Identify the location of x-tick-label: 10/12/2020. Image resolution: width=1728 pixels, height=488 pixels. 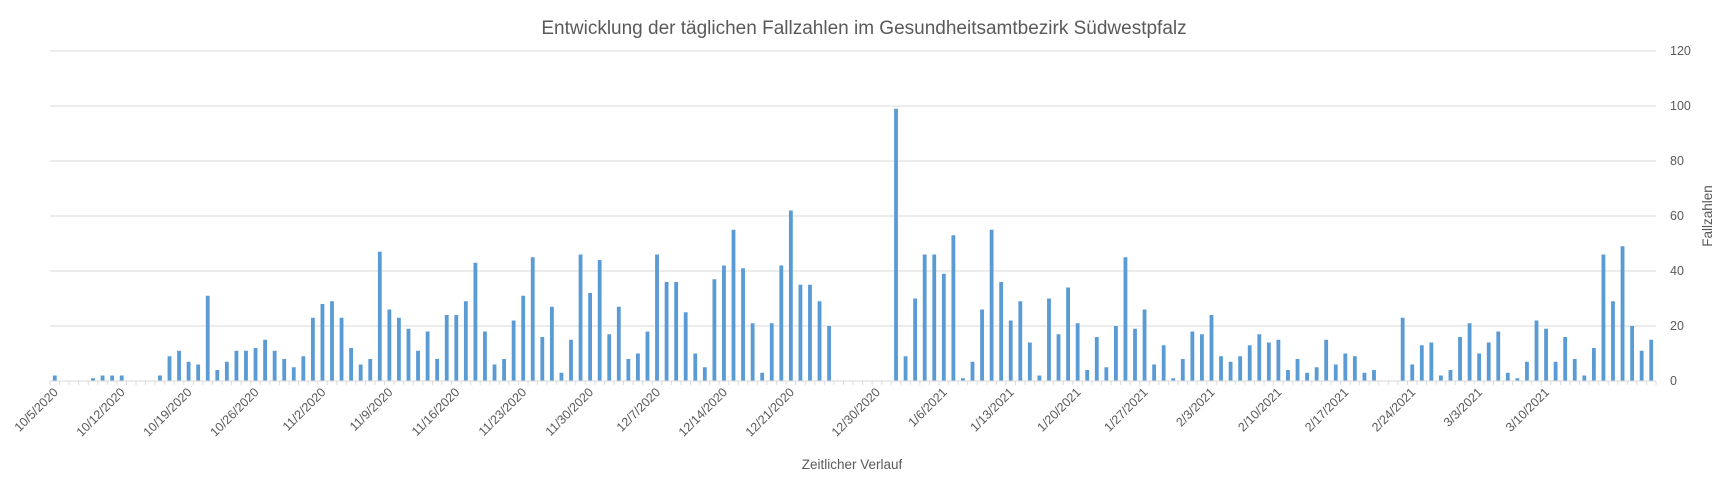
(101, 412).